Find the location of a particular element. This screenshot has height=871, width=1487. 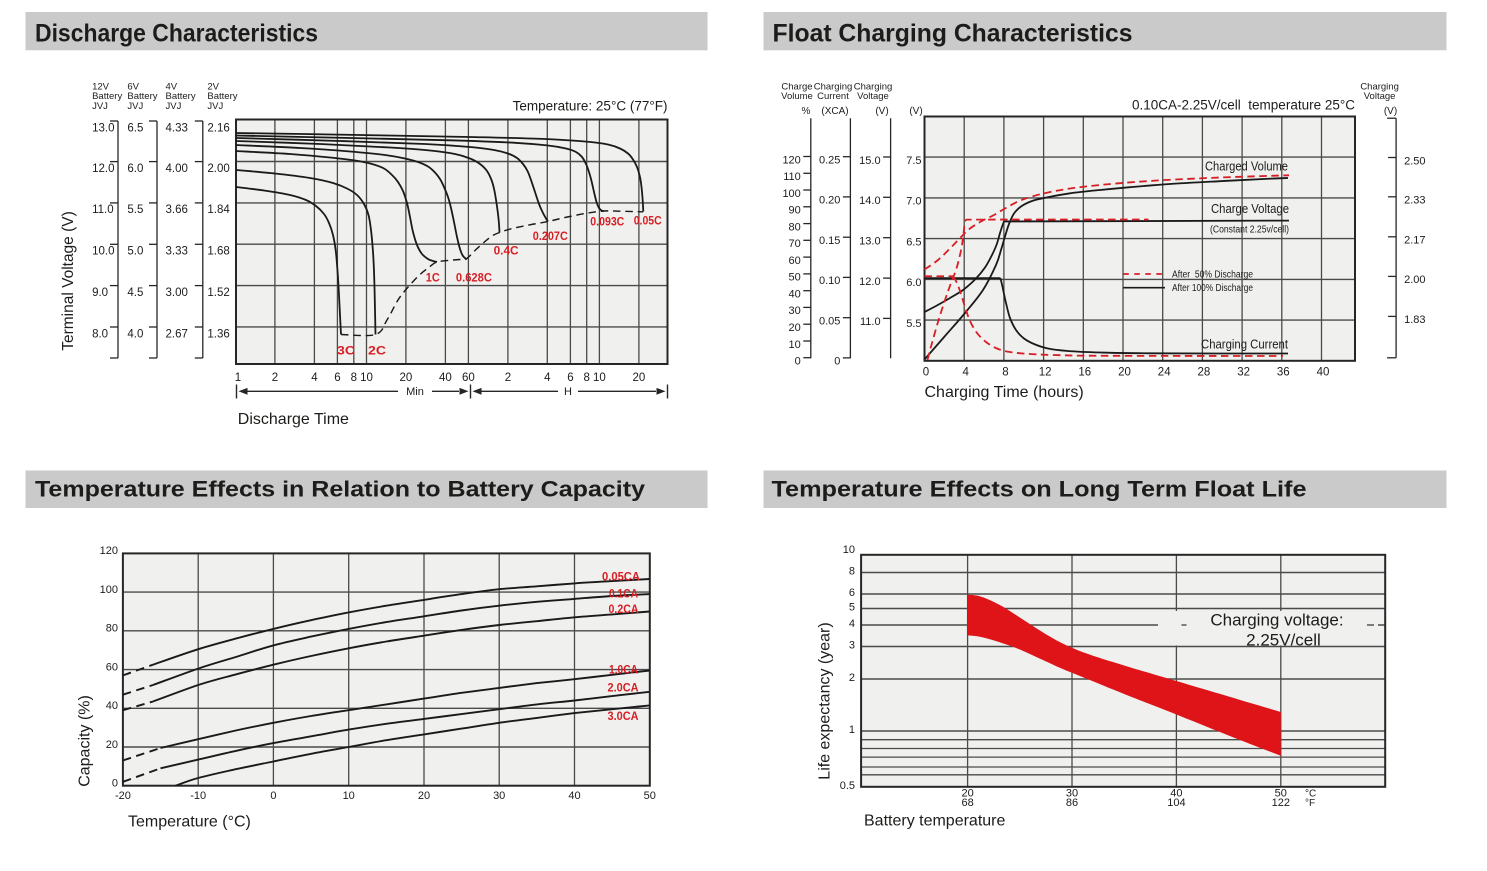

svg-text: 2C is located at coordinates (377, 351).